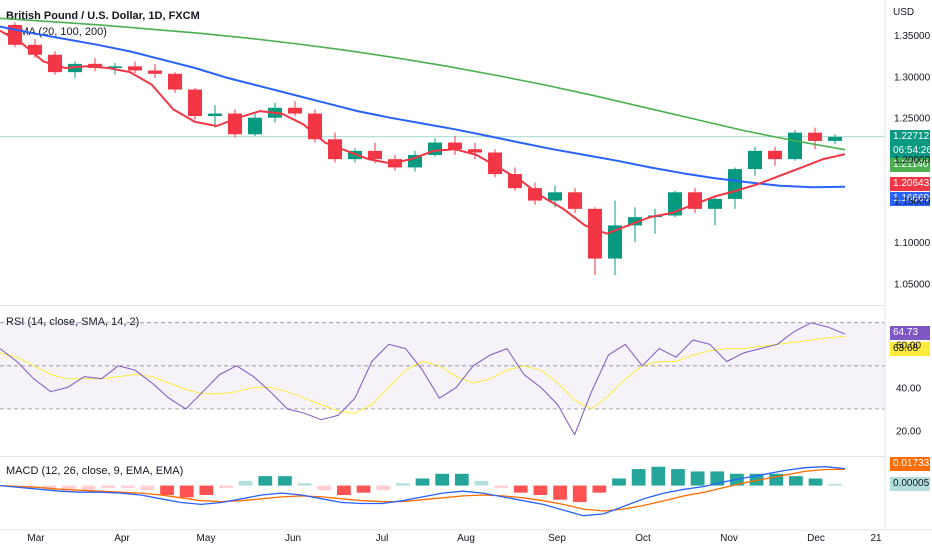 The height and width of the screenshot is (550, 932). I want to click on rsi-indicator-label: RSI (14, close, SMA, 14, 2), so click(73, 322).